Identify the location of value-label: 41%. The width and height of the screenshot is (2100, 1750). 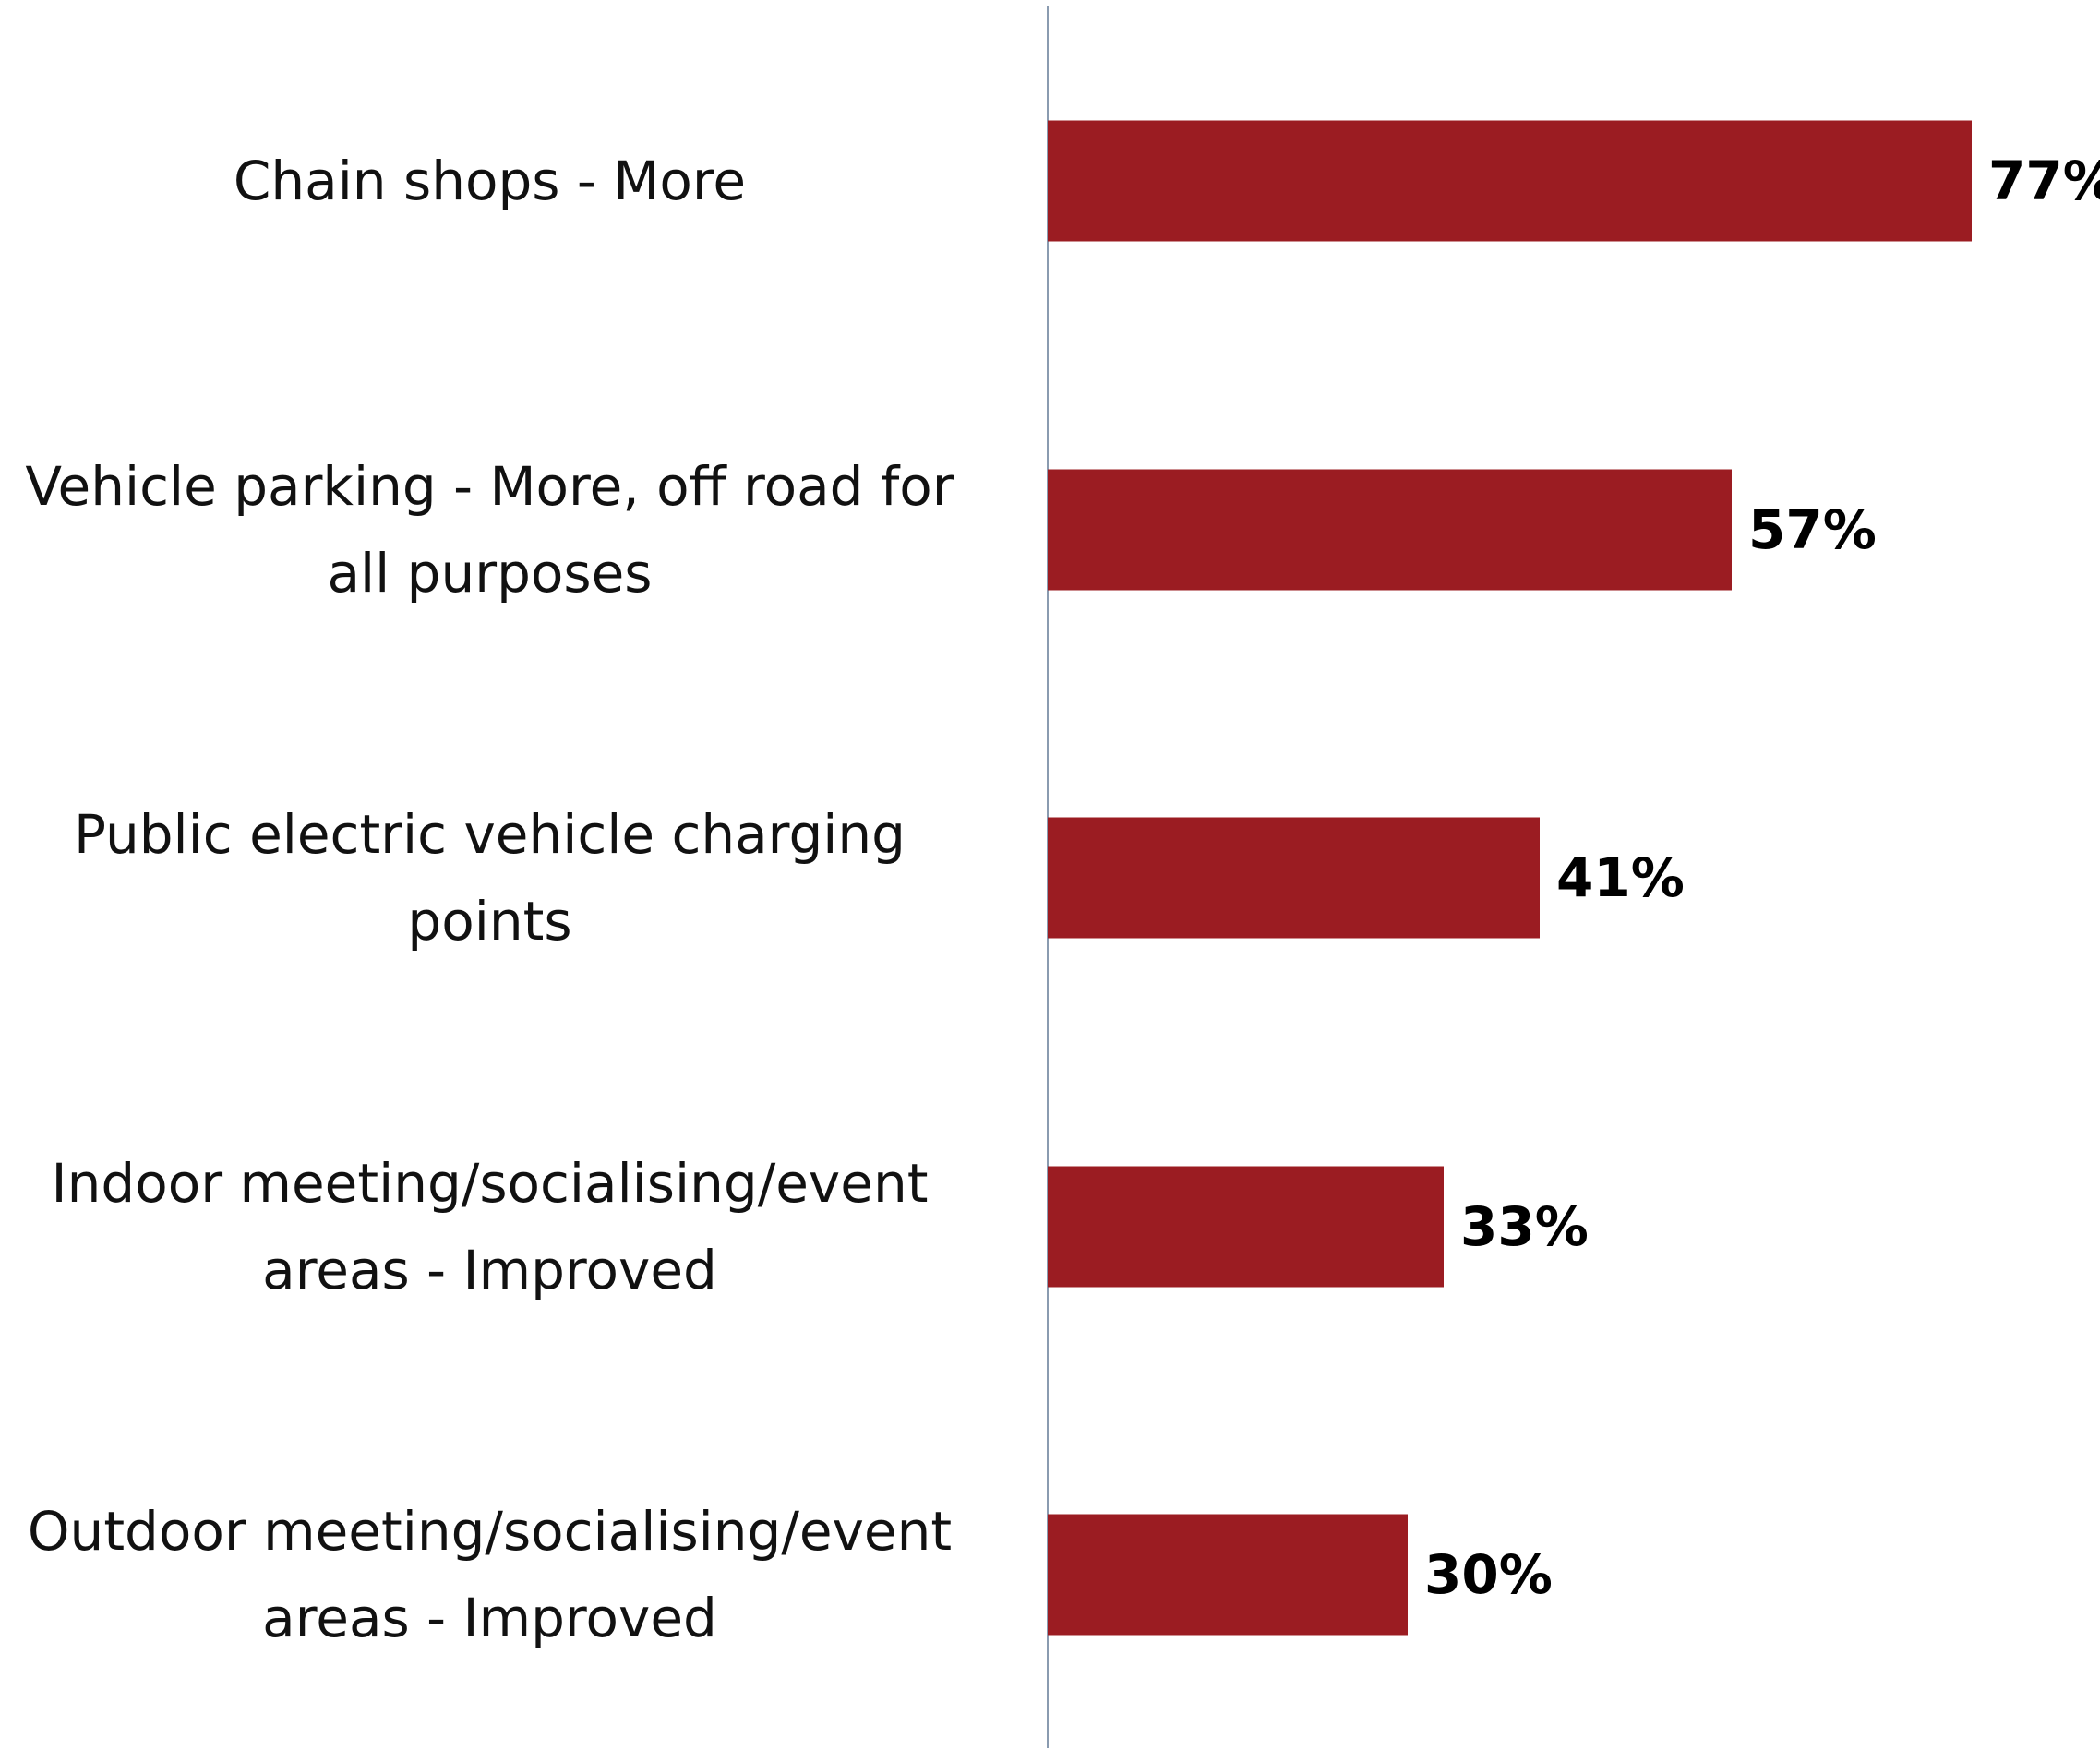
(1620, 877).